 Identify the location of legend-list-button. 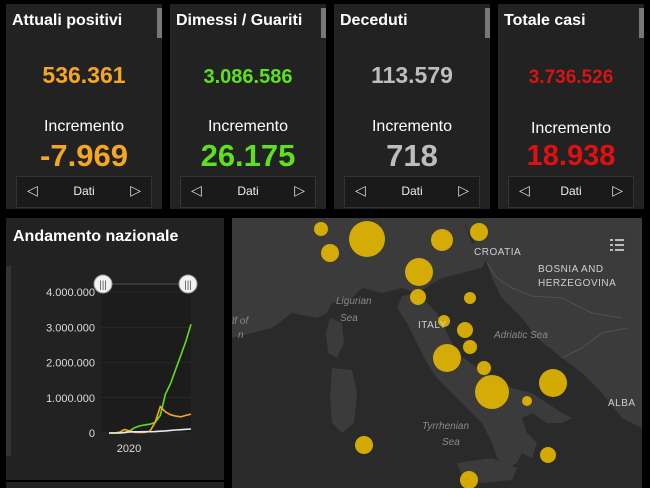
(617, 245).